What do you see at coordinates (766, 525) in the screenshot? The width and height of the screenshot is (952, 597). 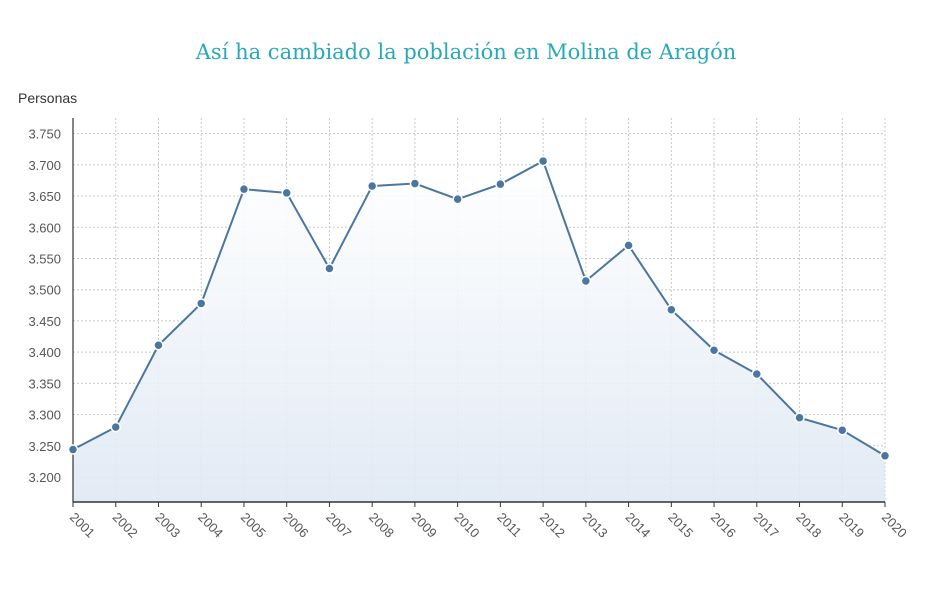 I see `x-tick-label: 2017` at bounding box center [766, 525].